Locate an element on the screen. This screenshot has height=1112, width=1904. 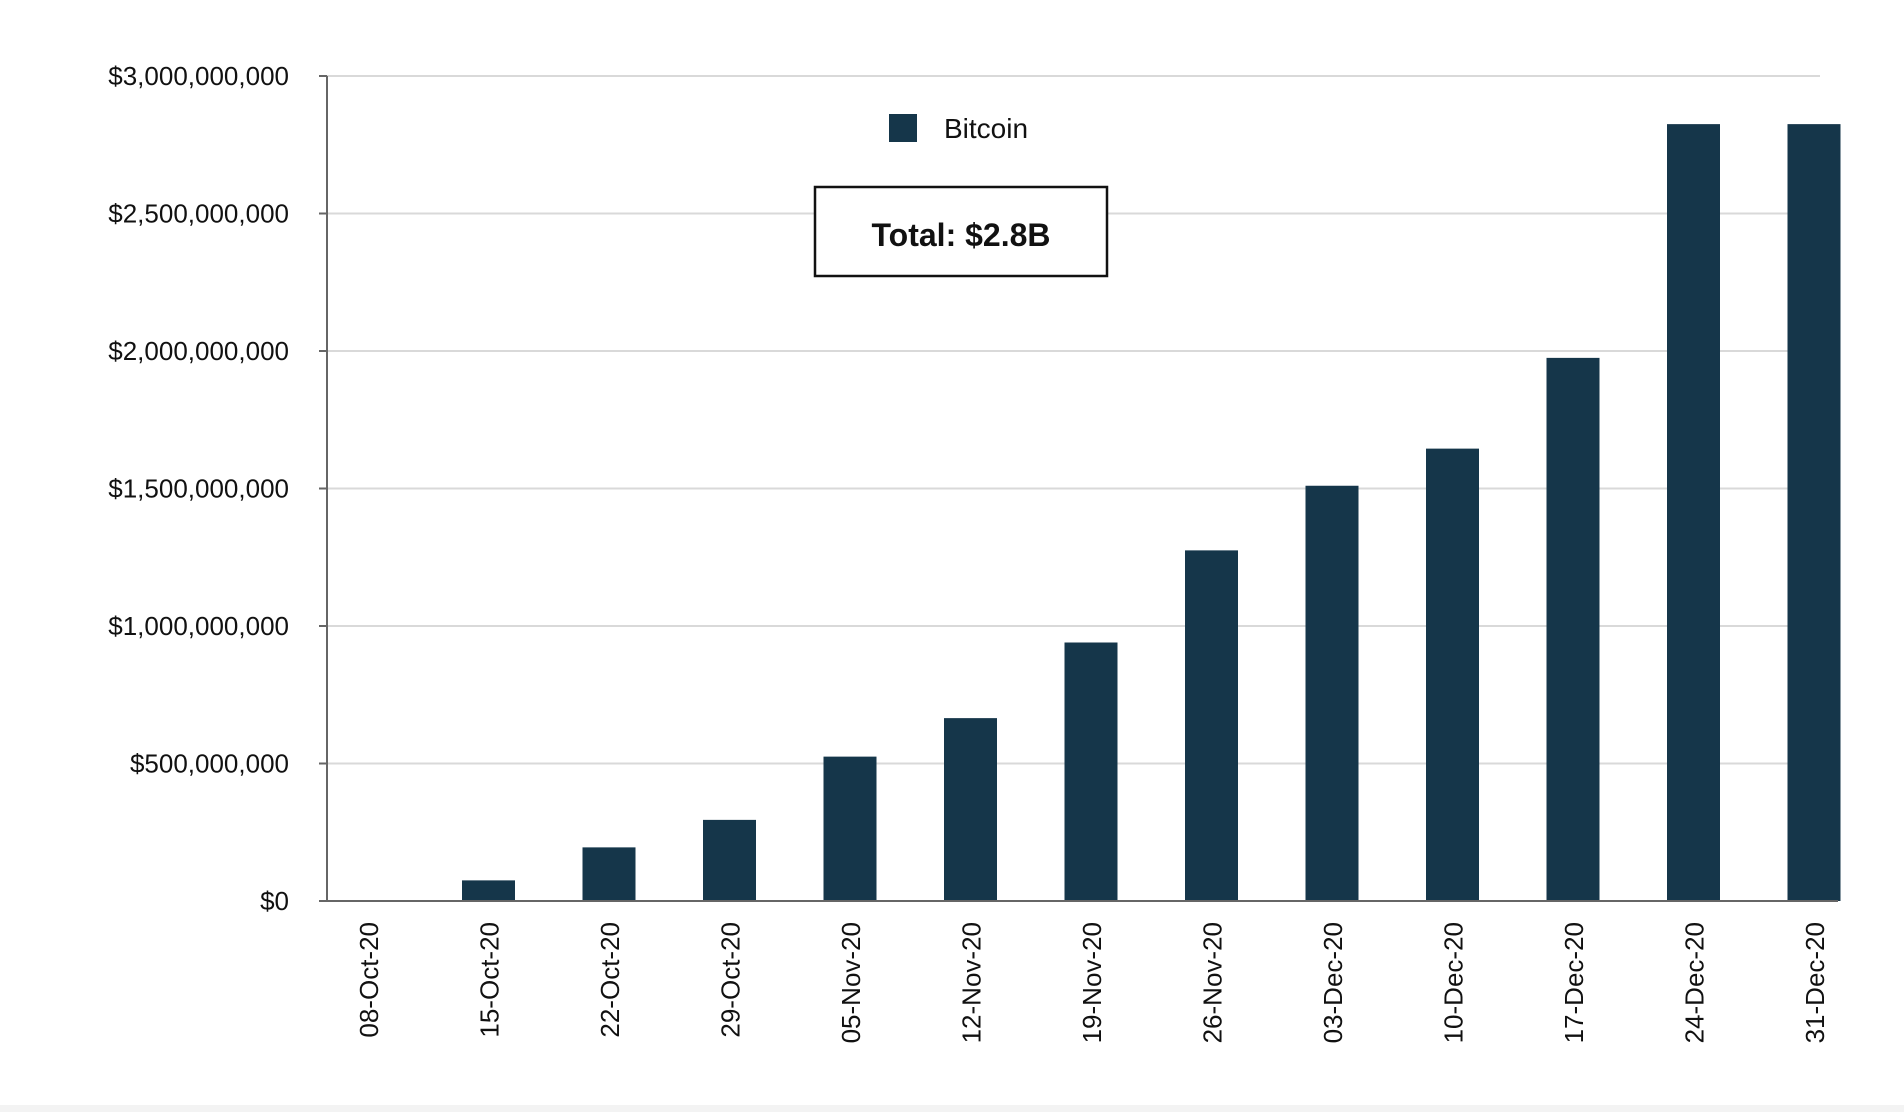
x-tick-label: 19-Nov-20 is located at coordinates (1092, 982).